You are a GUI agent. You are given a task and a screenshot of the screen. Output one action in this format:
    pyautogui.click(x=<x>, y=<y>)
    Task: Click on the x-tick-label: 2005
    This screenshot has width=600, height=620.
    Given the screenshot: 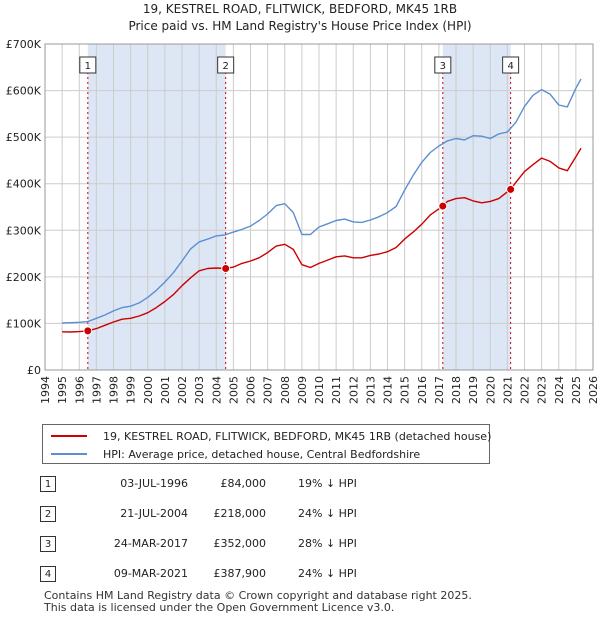 What is the action you would take?
    pyautogui.click(x=233, y=390)
    